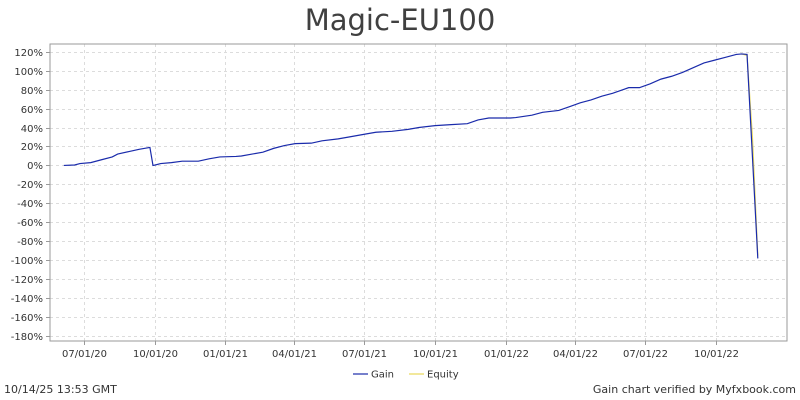 The width and height of the screenshot is (800, 400). I want to click on x-tick-label: 07/01/20, so click(84, 354).